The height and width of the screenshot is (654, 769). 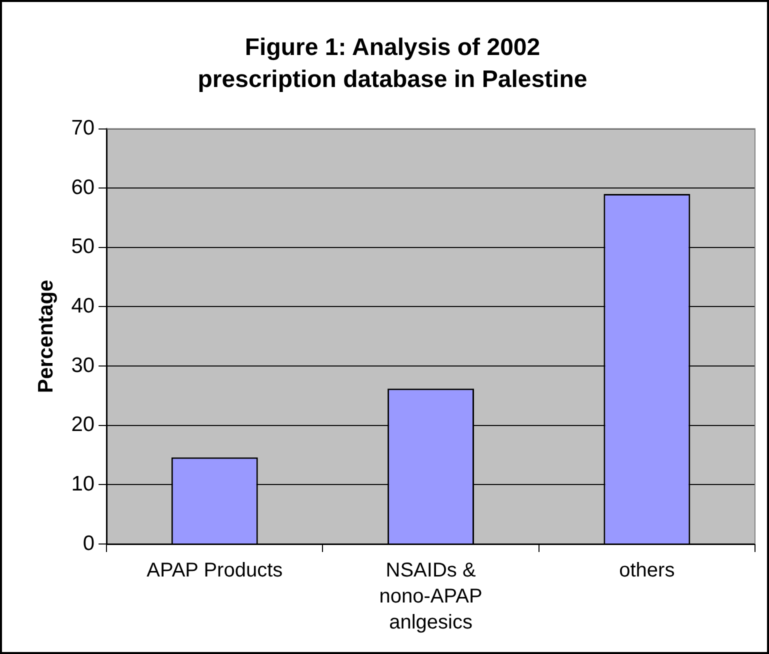 I want to click on y-tick-label: 50, so click(x=83, y=246).